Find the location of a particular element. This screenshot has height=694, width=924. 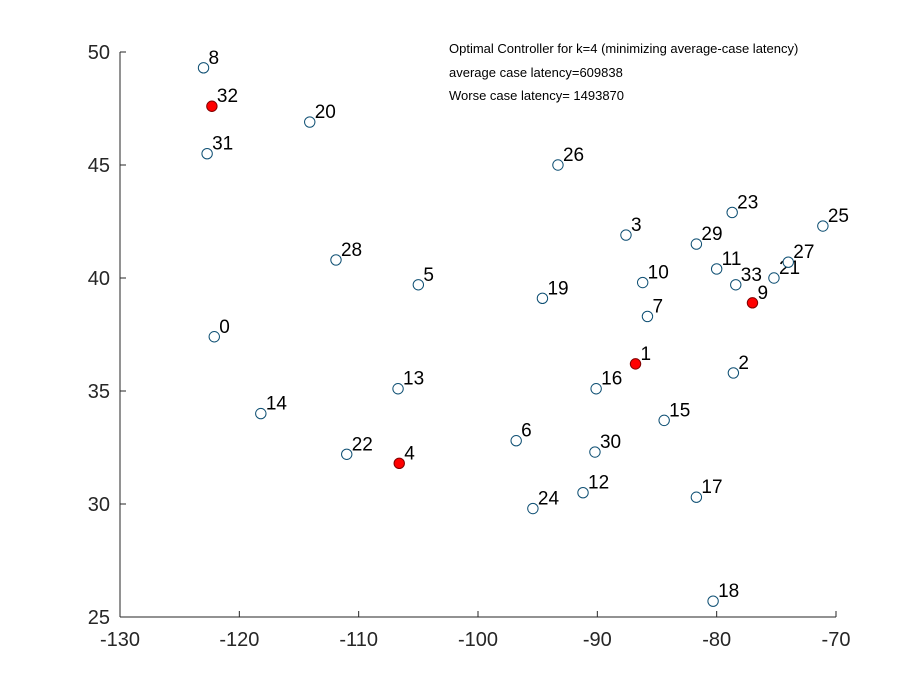

point-label: 11 is located at coordinates (732, 259).